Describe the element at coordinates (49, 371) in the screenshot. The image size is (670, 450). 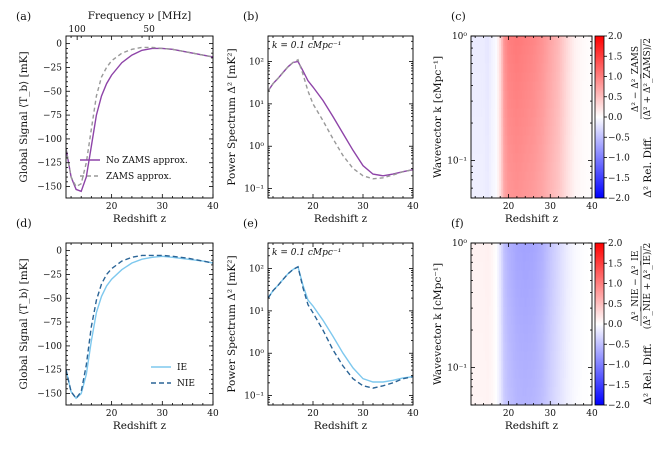
I see `y-tick-label-d-5: −125` at that location.